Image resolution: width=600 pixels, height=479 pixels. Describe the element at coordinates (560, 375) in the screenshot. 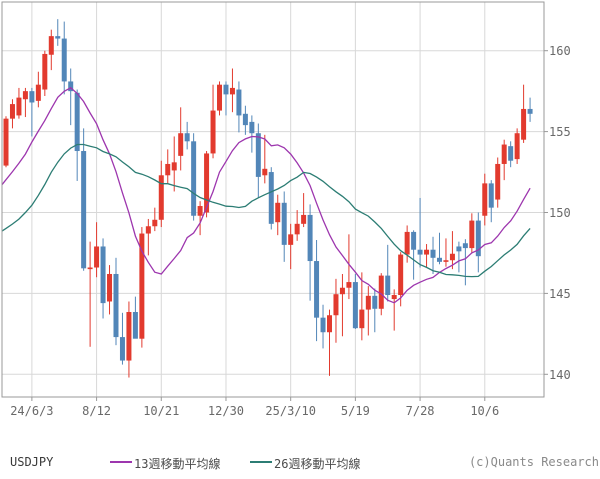

I see `y-tick-label: 140` at that location.